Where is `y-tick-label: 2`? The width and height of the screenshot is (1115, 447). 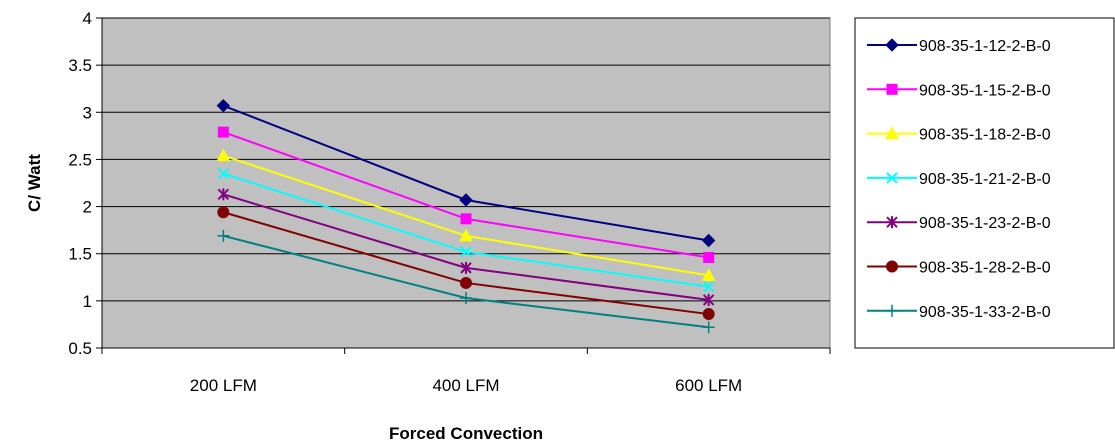 y-tick-label: 2 is located at coordinates (87, 207).